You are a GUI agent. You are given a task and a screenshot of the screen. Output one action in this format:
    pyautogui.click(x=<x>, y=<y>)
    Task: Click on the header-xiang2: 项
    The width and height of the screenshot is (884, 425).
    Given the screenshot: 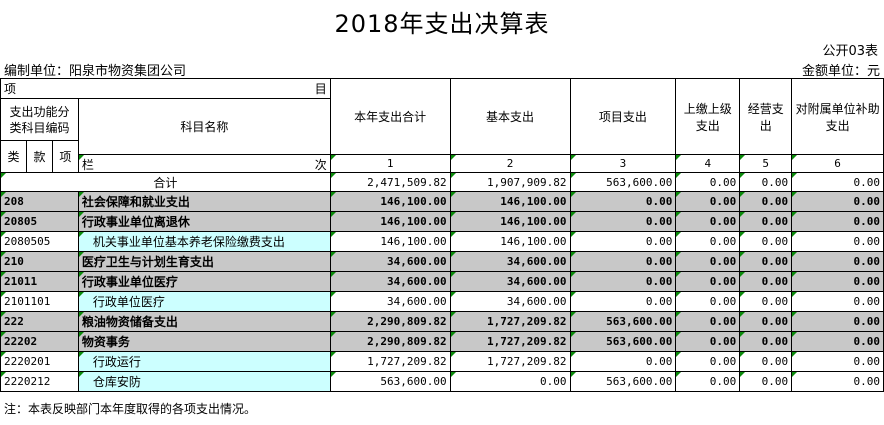 What is the action you would take?
    pyautogui.click(x=65, y=156)
    